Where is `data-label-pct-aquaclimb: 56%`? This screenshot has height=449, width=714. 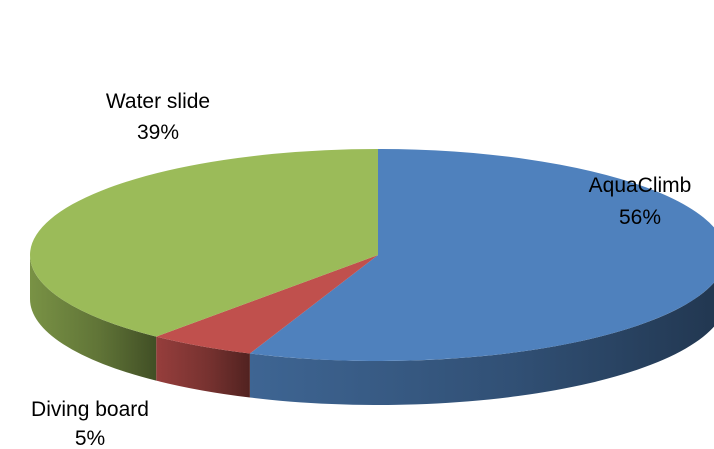
data-label-pct-aquaclimb: 56% is located at coordinates (640, 217).